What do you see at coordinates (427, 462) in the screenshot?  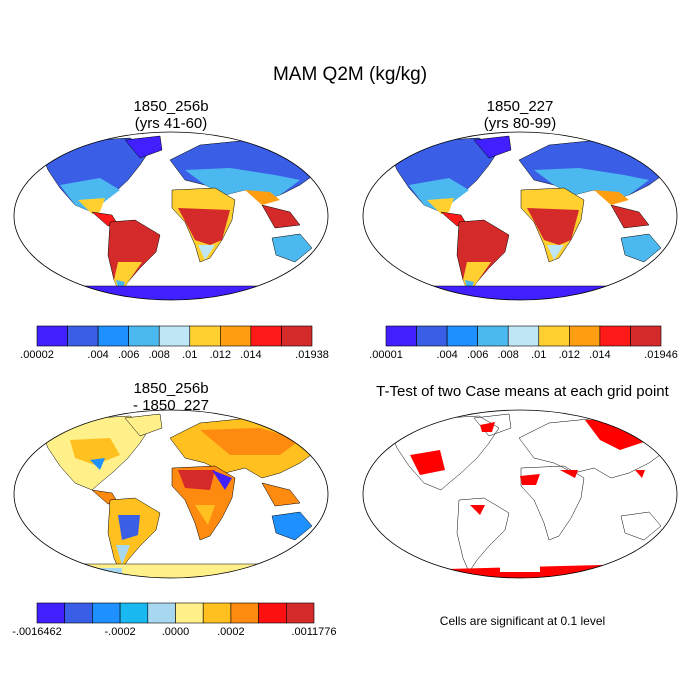 I see `significant-region-na` at bounding box center [427, 462].